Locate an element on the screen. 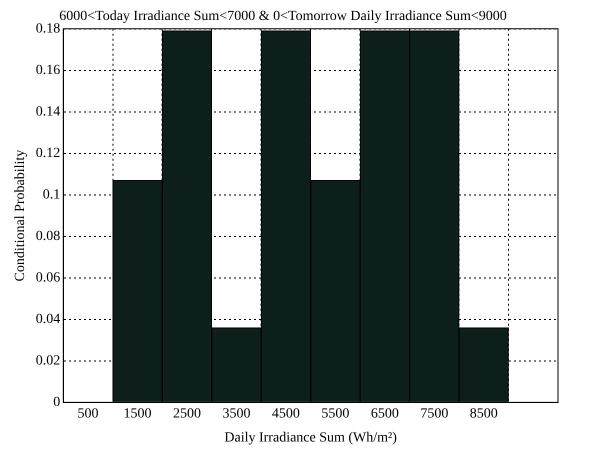 This screenshot has height=458, width=606. y-tick-label: 0.02 is located at coordinates (48, 361).